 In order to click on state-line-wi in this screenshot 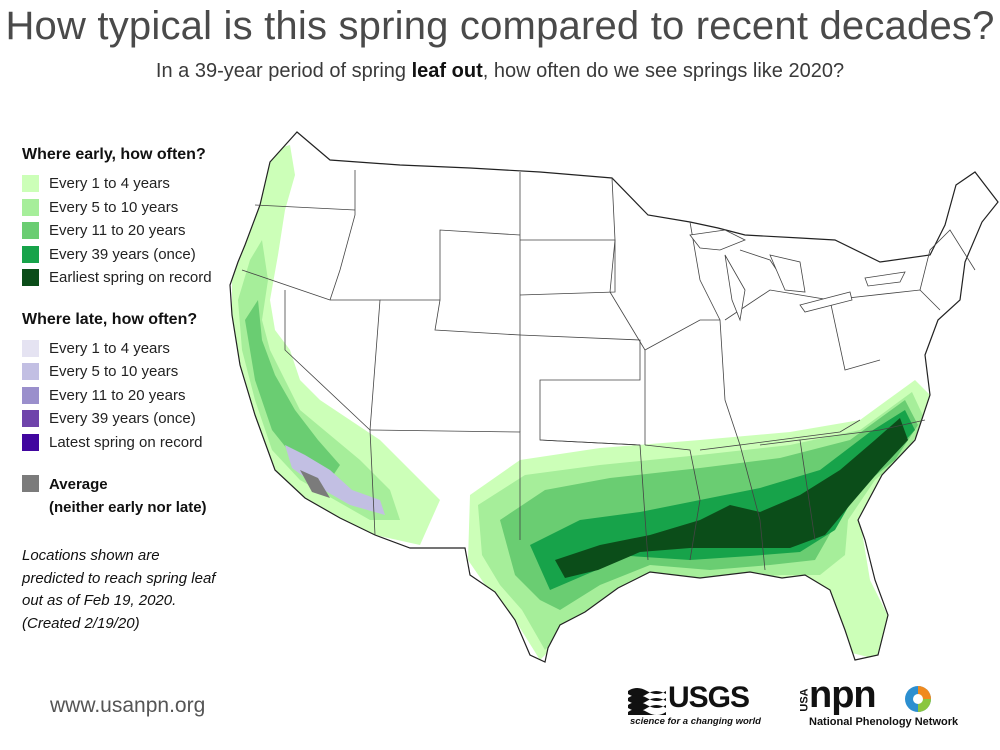, I will do `click(705, 271)`.